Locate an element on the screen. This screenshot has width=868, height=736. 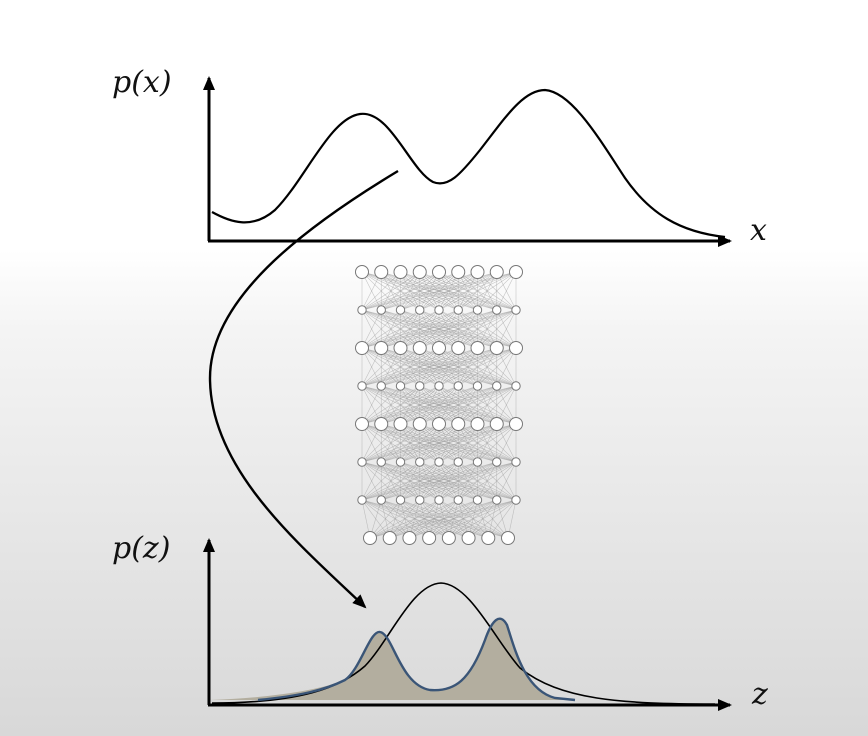
px-x-label: x is located at coordinates (758, 230).